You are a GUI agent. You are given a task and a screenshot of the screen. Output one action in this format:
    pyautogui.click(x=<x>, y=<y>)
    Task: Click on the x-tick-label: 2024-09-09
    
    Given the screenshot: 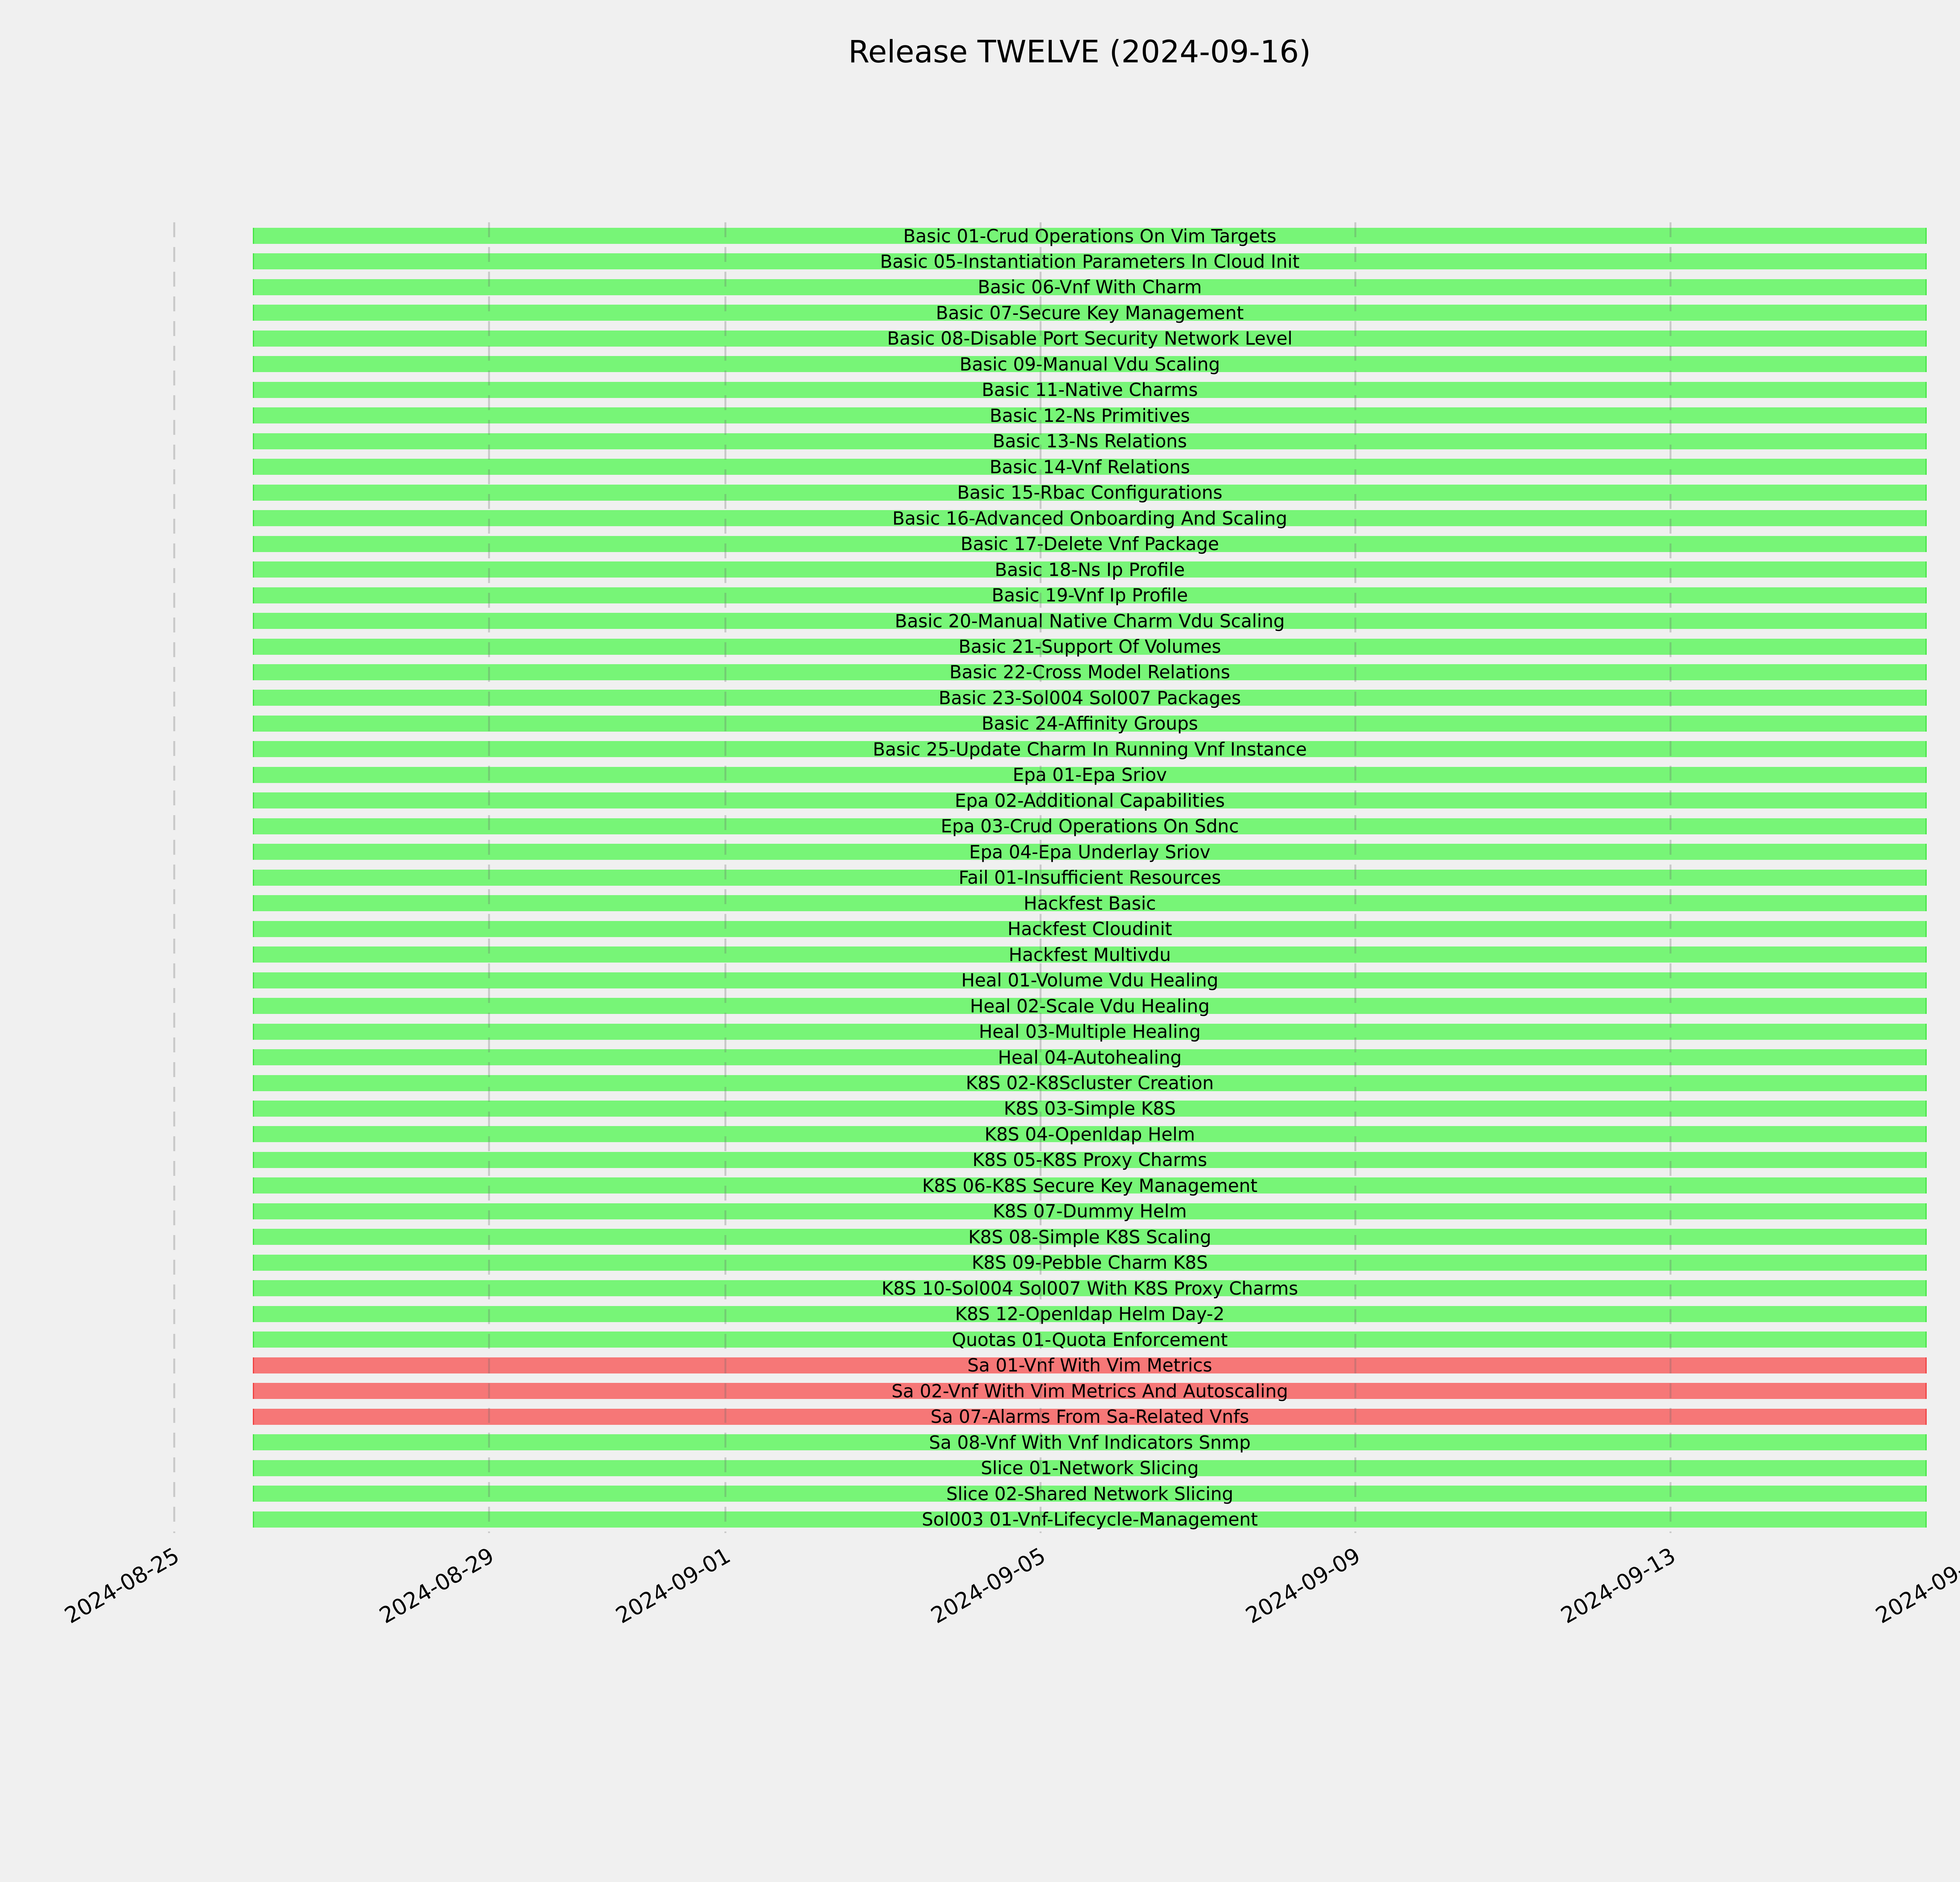 What is the action you would take?
    pyautogui.click(x=1303, y=1586)
    